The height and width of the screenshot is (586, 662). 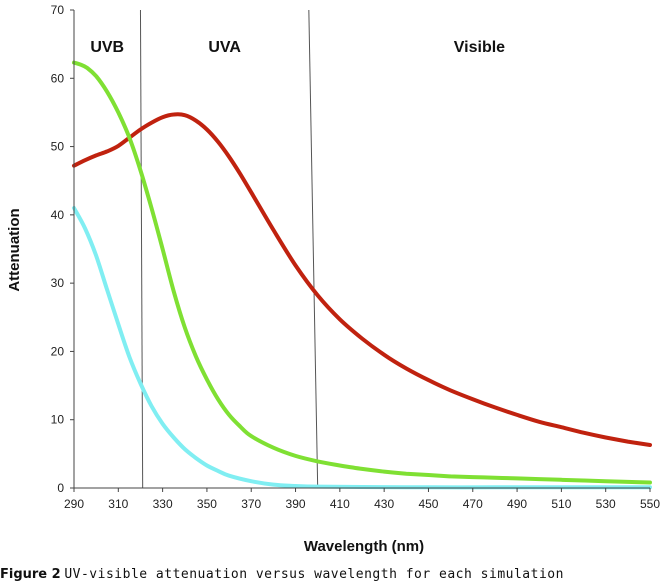 I want to click on x-tick-label: 370, so click(x=251, y=504).